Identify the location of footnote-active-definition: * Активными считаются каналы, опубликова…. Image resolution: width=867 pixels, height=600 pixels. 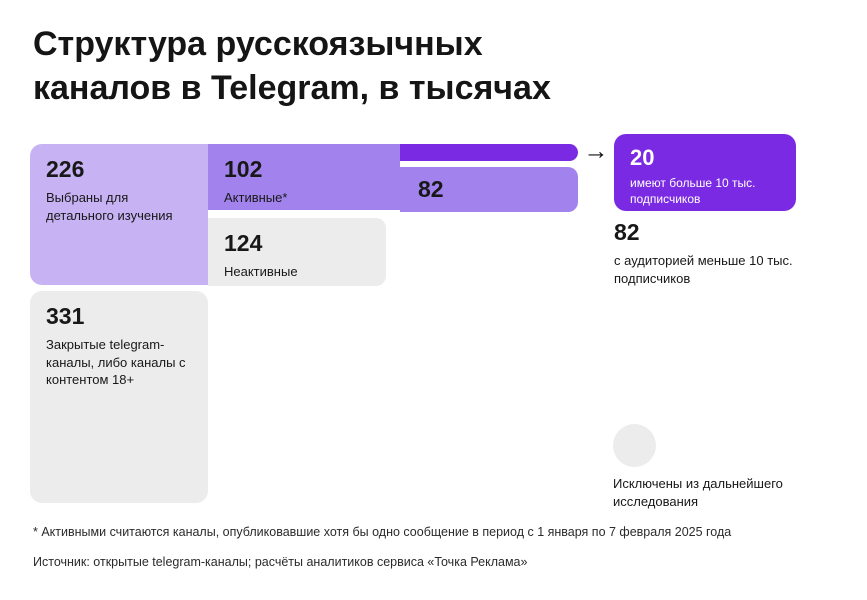
(382, 532).